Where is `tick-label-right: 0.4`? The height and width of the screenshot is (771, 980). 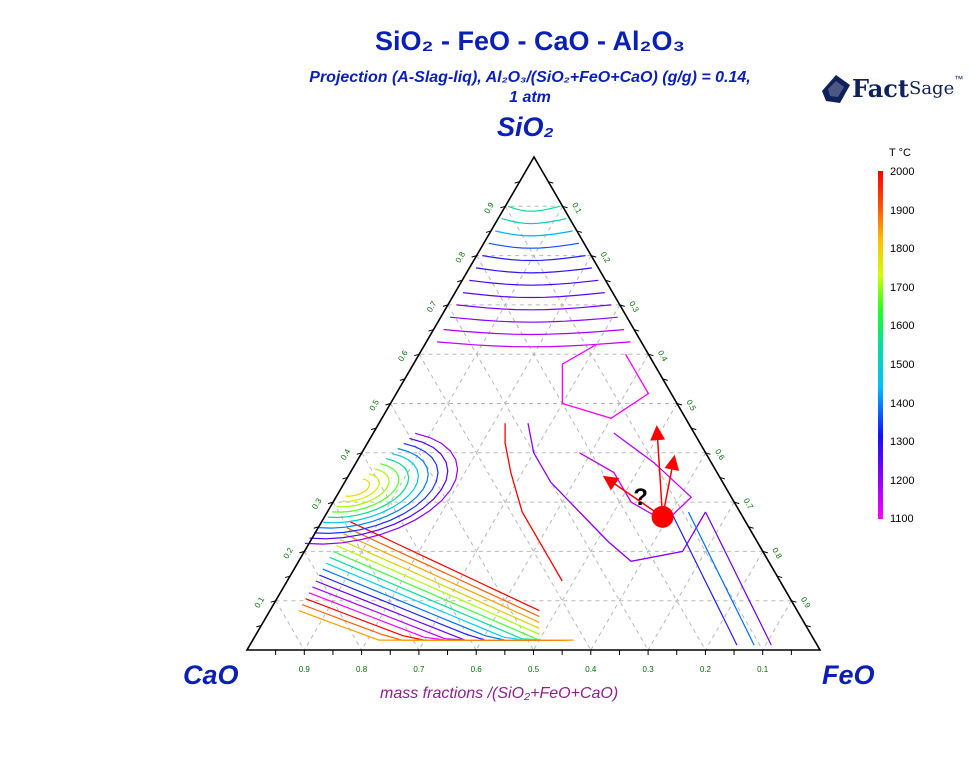 tick-label-right: 0.4 is located at coordinates (663, 356).